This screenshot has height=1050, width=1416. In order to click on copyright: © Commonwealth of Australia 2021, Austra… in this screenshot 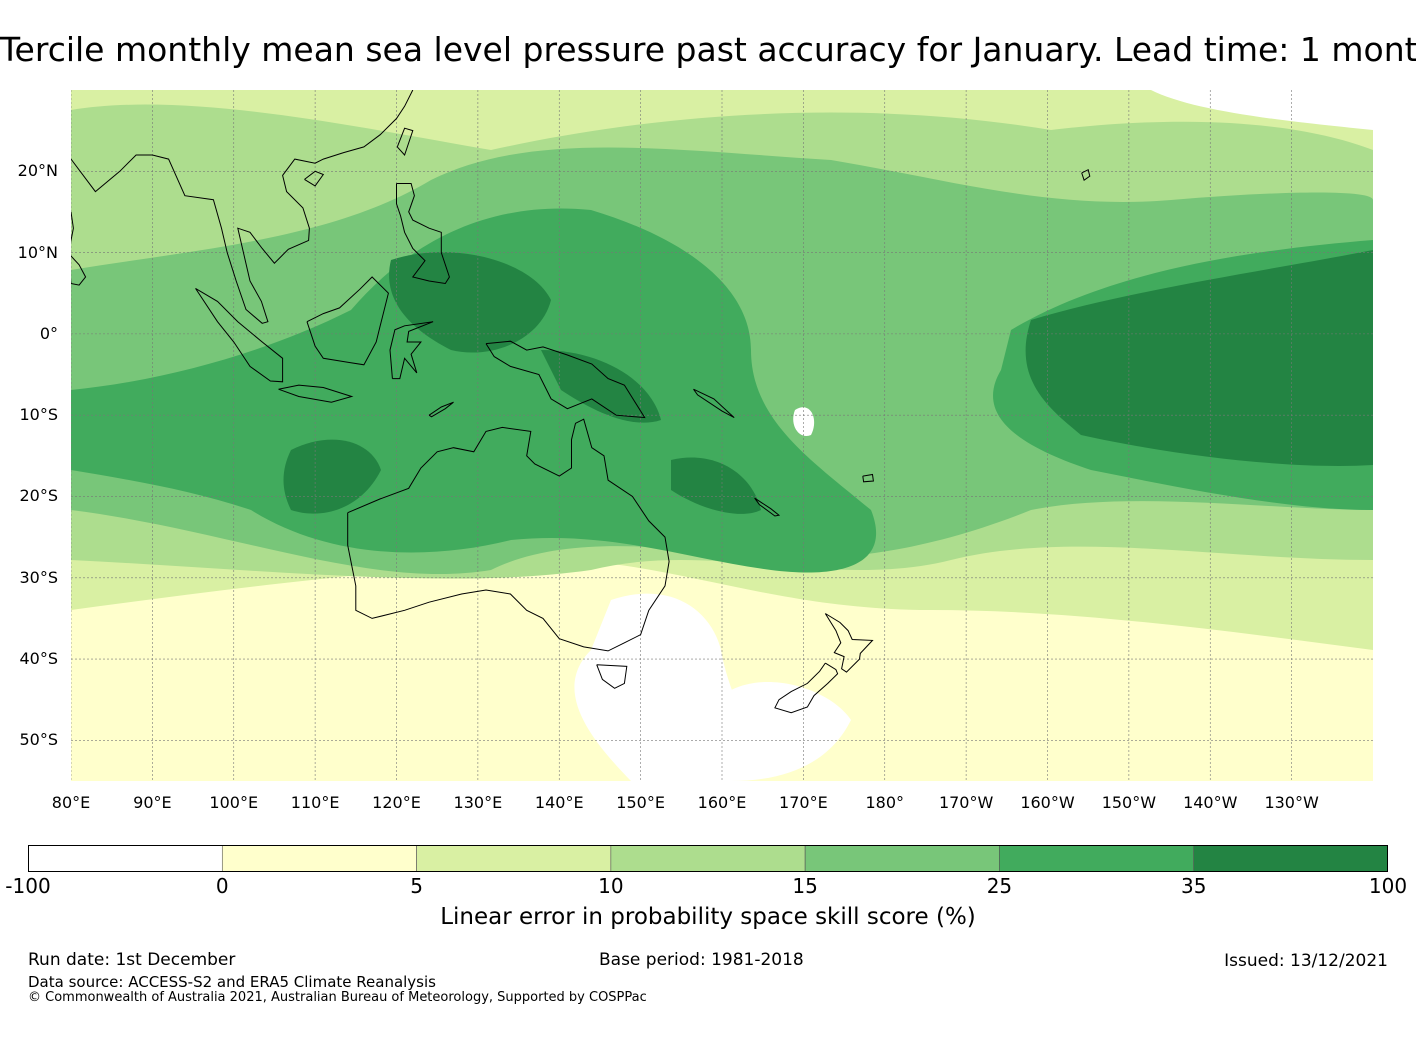, I will do `click(337, 997)`.